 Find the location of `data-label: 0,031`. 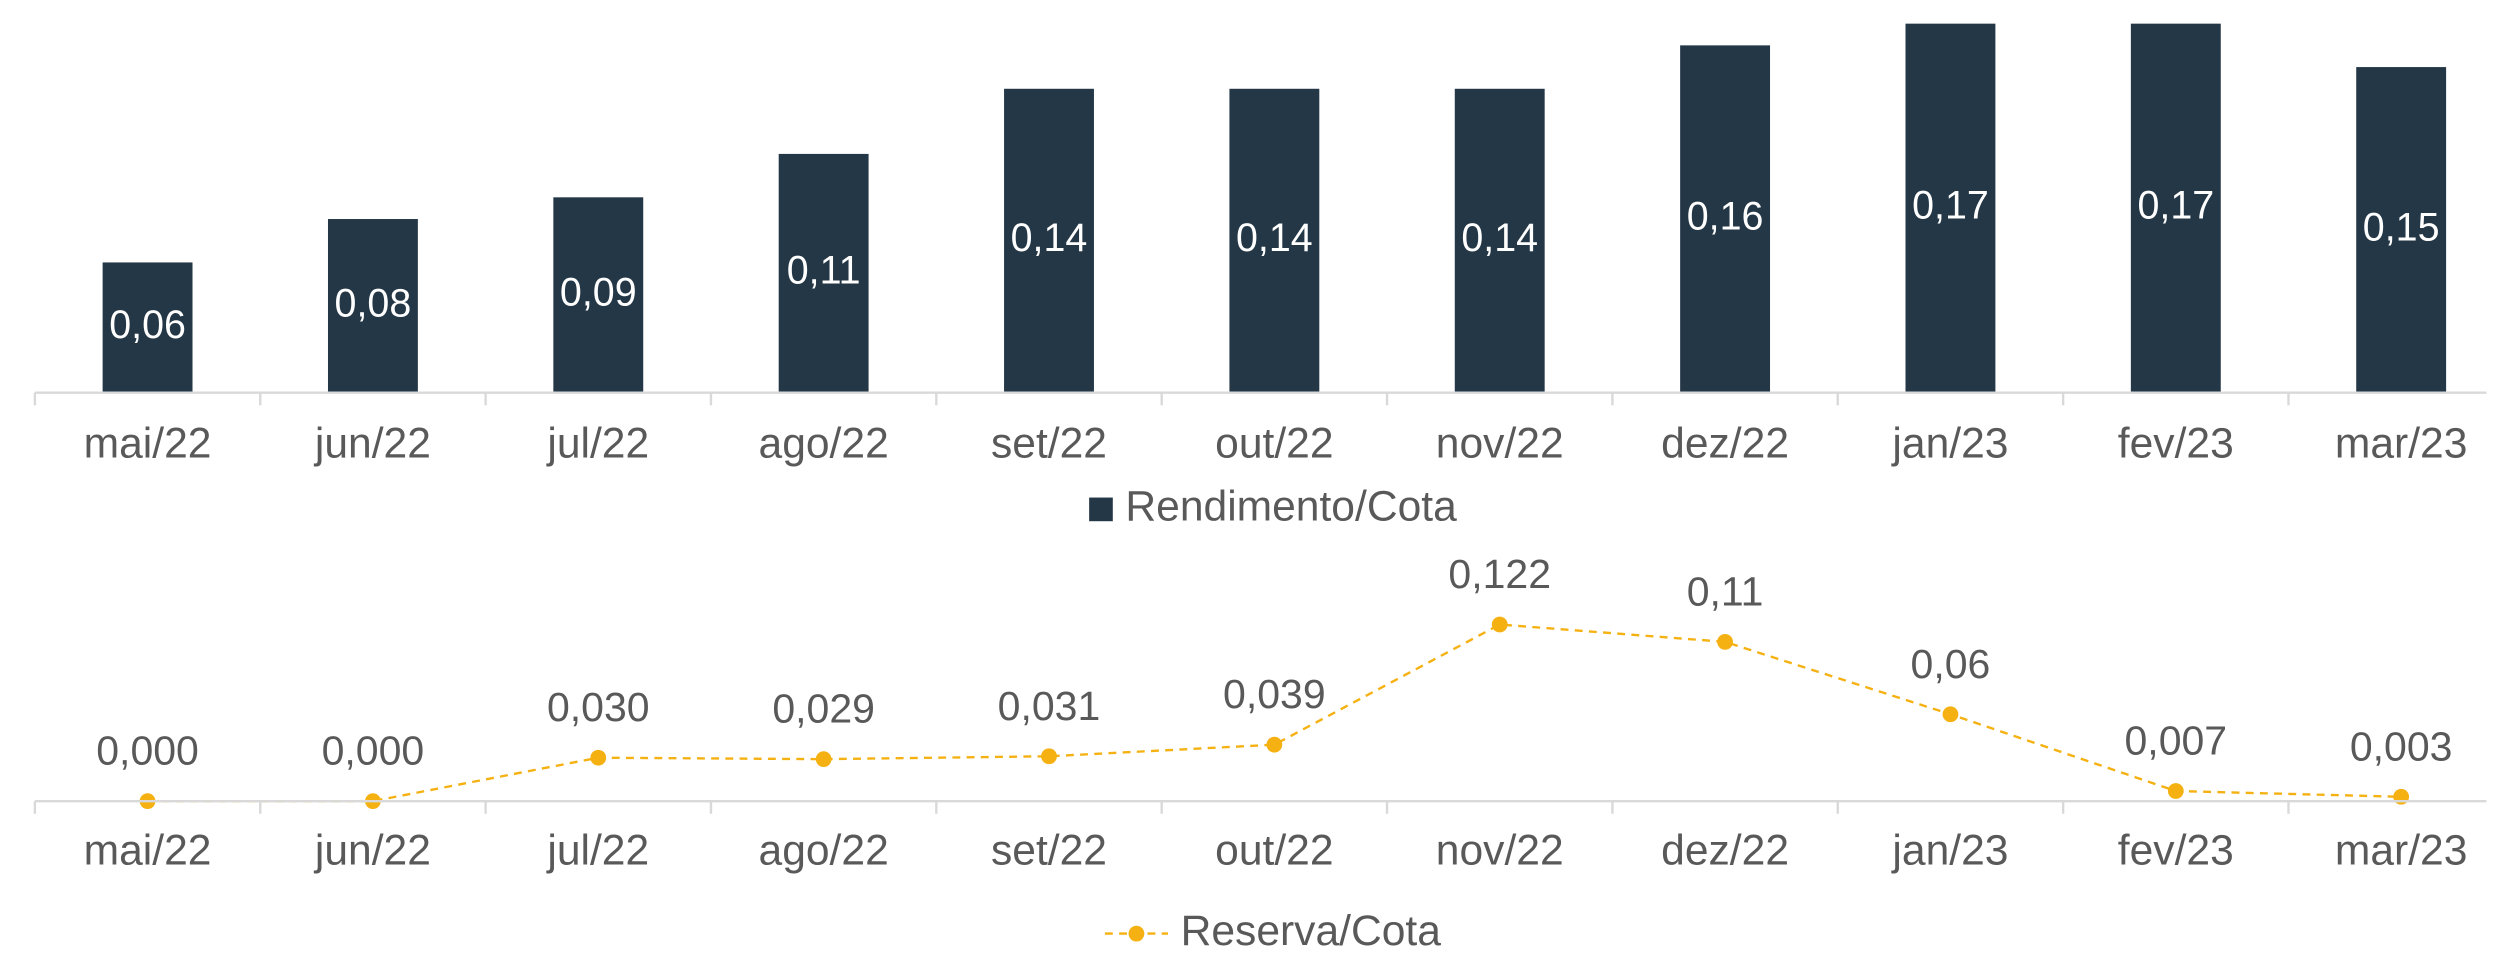

data-label: 0,031 is located at coordinates (1049, 706).